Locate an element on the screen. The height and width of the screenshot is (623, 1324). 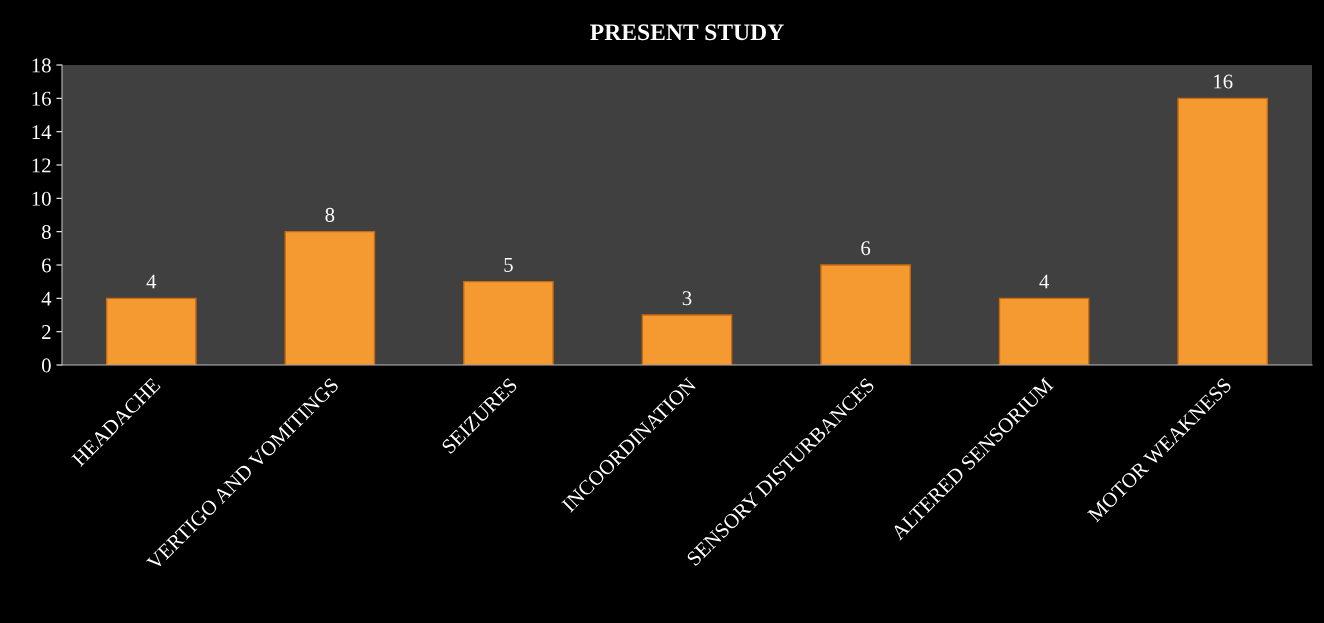
data-label: 5 is located at coordinates (508, 265).